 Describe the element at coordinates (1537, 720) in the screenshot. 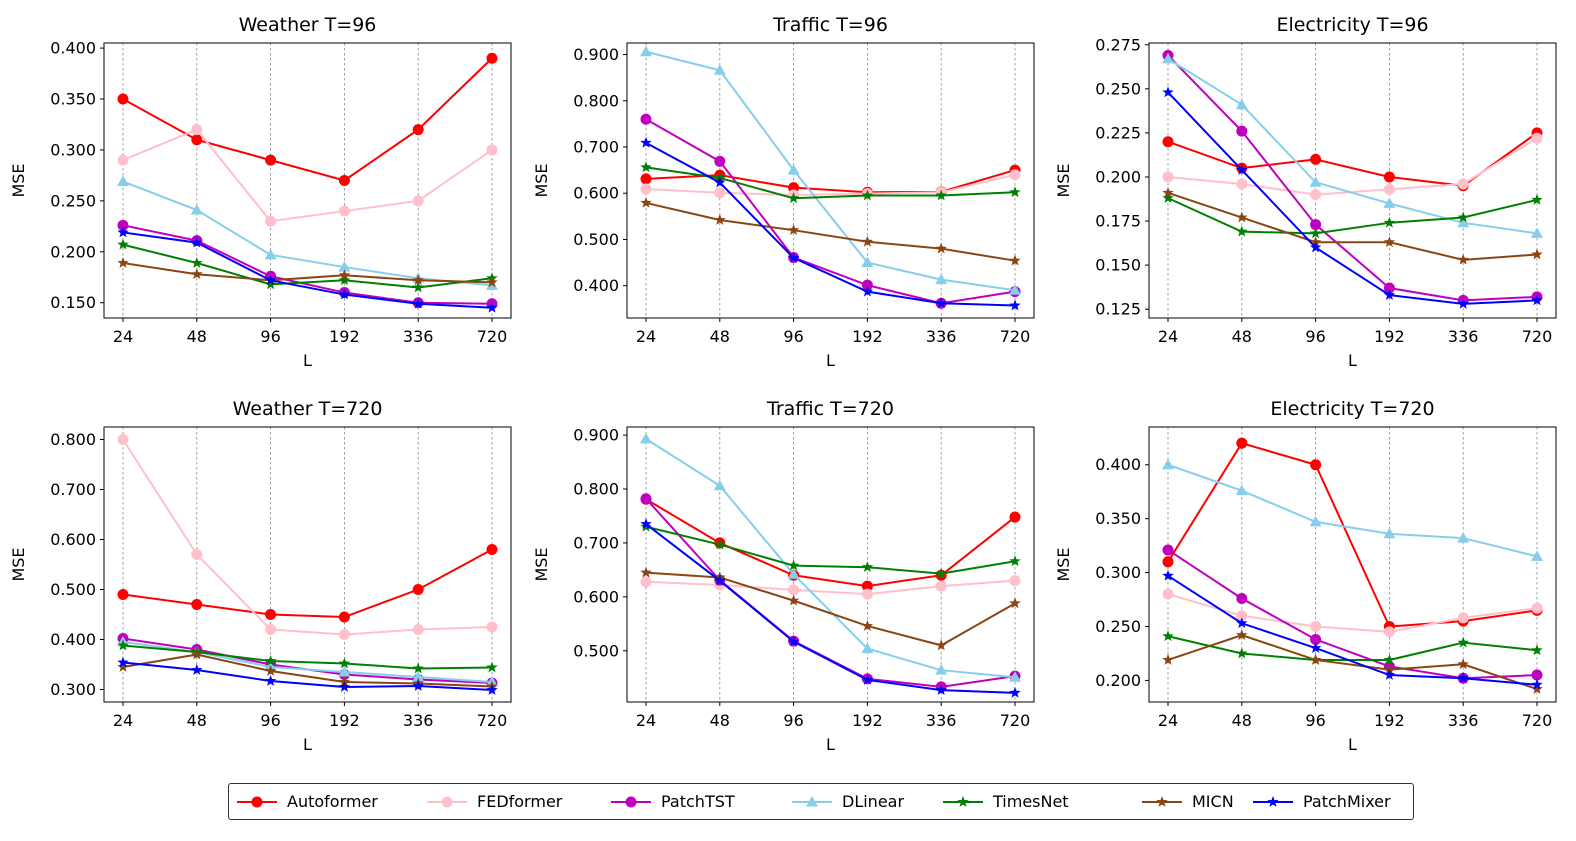

I see `x-tick-label: 720` at that location.